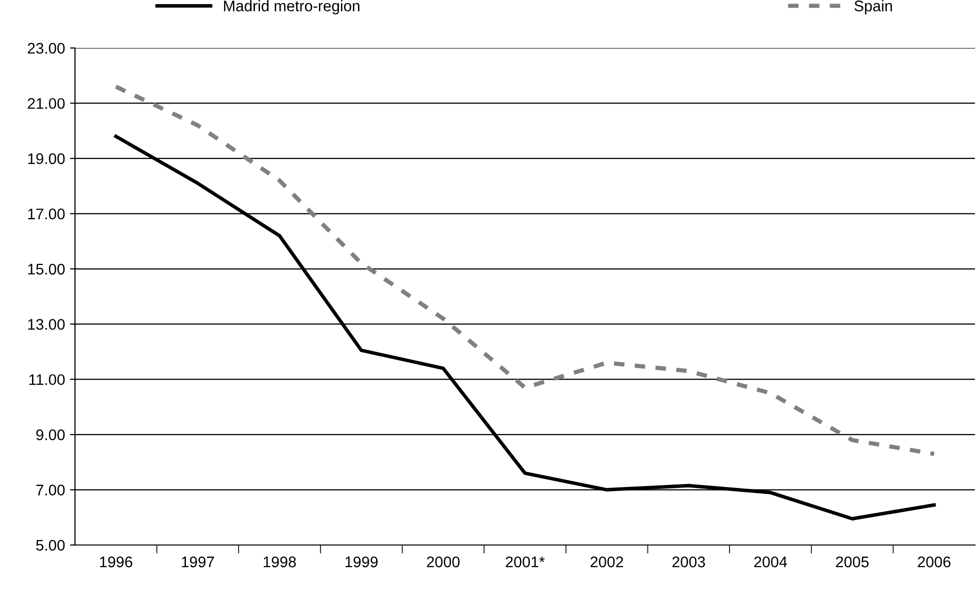 This screenshot has height=593, width=980. What do you see at coordinates (852, 562) in the screenshot?
I see `x-tick-label: 2005` at bounding box center [852, 562].